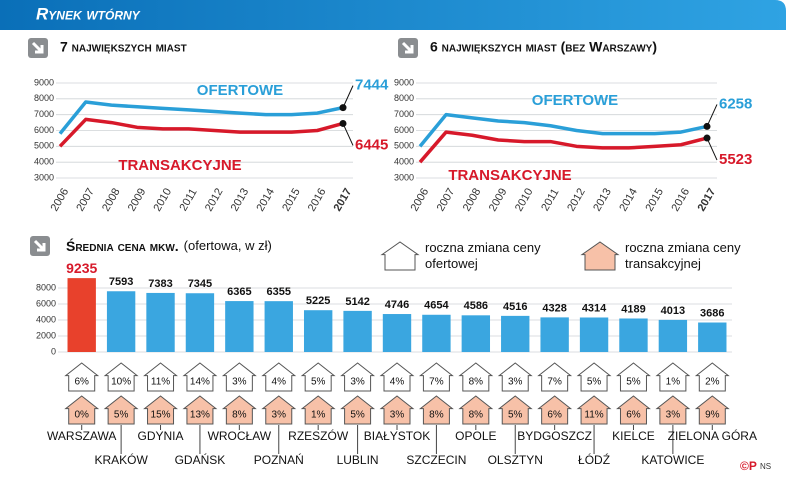 The height and width of the screenshot is (484, 788). Describe the element at coordinates (672, 460) in the screenshot. I see `x-tick-label: KATOWICE` at that location.